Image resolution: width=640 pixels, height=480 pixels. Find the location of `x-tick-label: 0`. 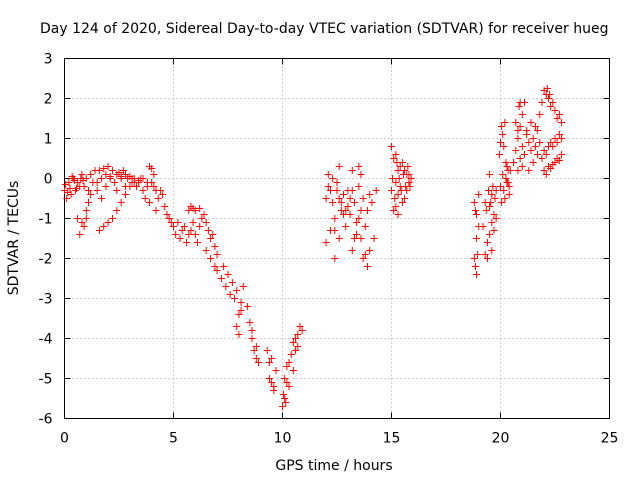

x-tick-label: 0 is located at coordinates (64, 439).